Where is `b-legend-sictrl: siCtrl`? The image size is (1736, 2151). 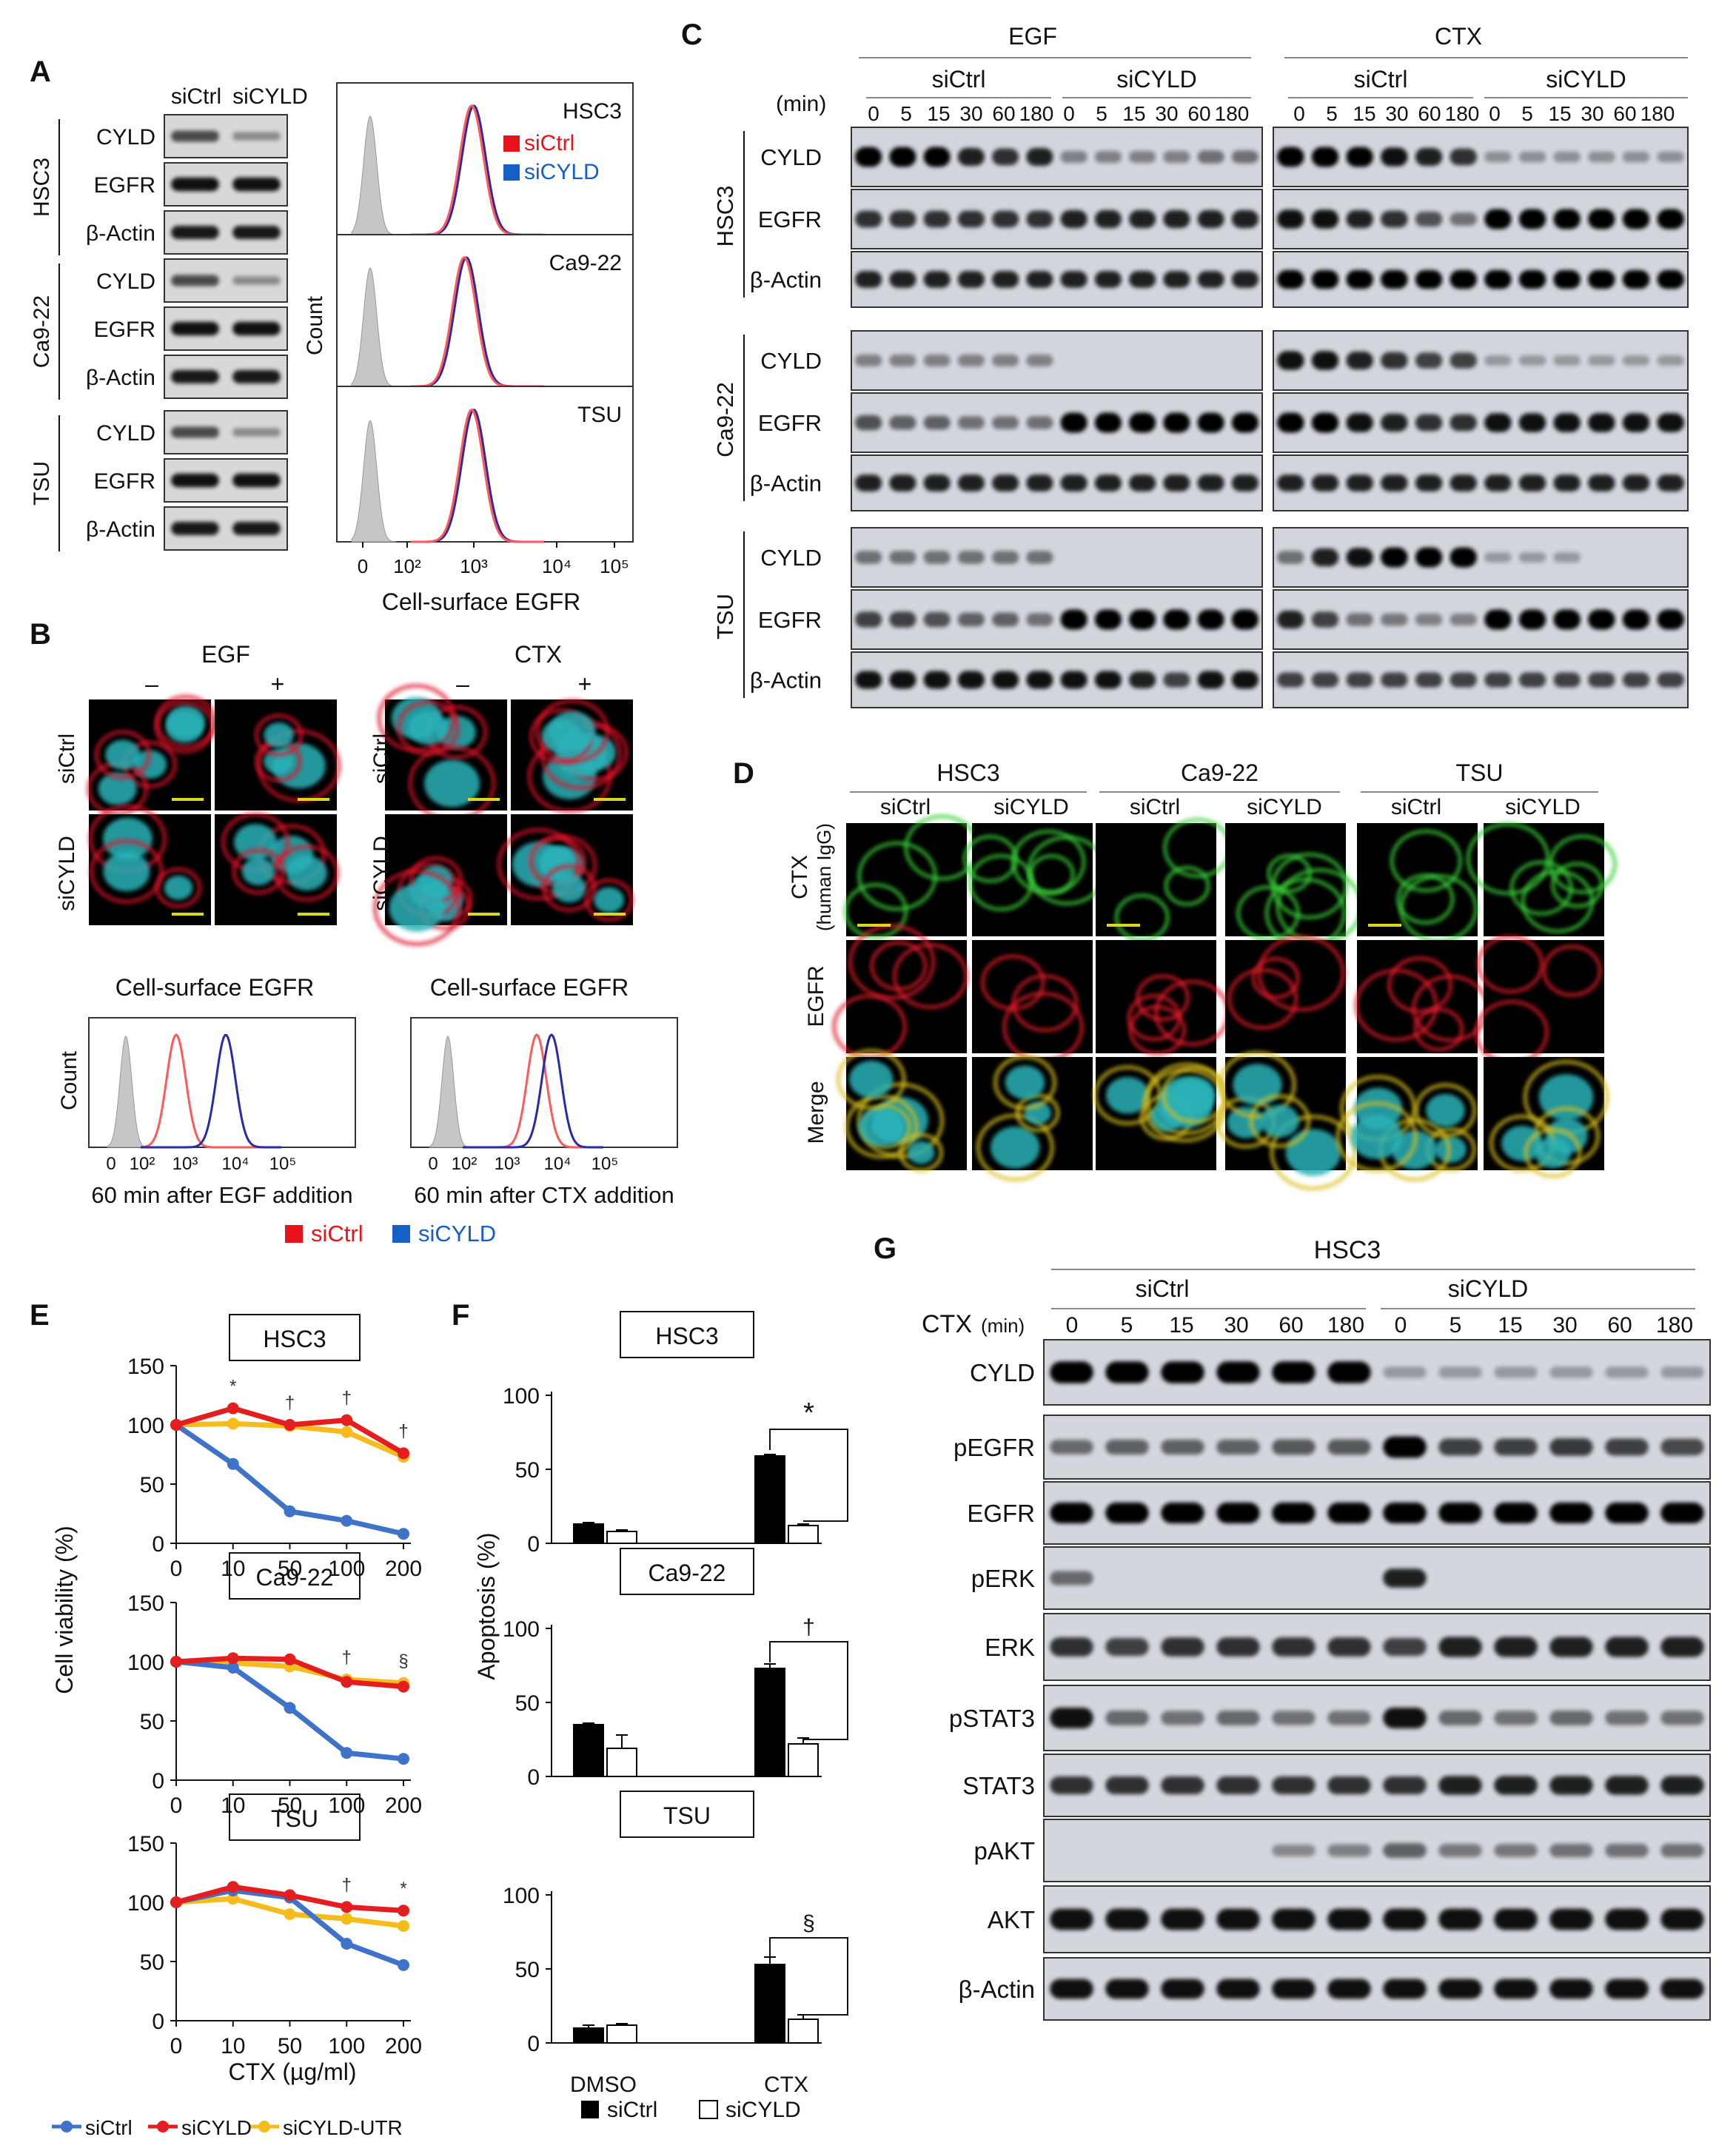 b-legend-sictrl: siCtrl is located at coordinates (337, 1233).